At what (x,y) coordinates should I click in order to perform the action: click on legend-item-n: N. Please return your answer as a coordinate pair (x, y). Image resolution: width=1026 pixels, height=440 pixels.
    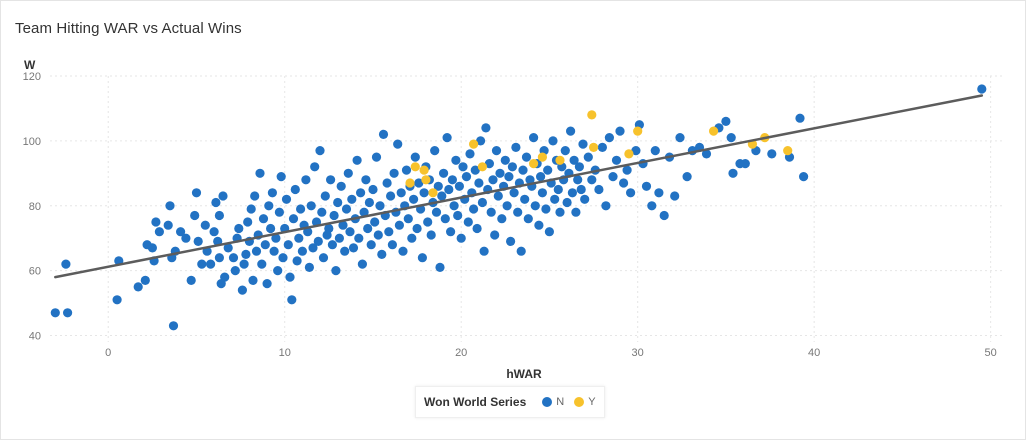
    Looking at the image, I should click on (553, 402).